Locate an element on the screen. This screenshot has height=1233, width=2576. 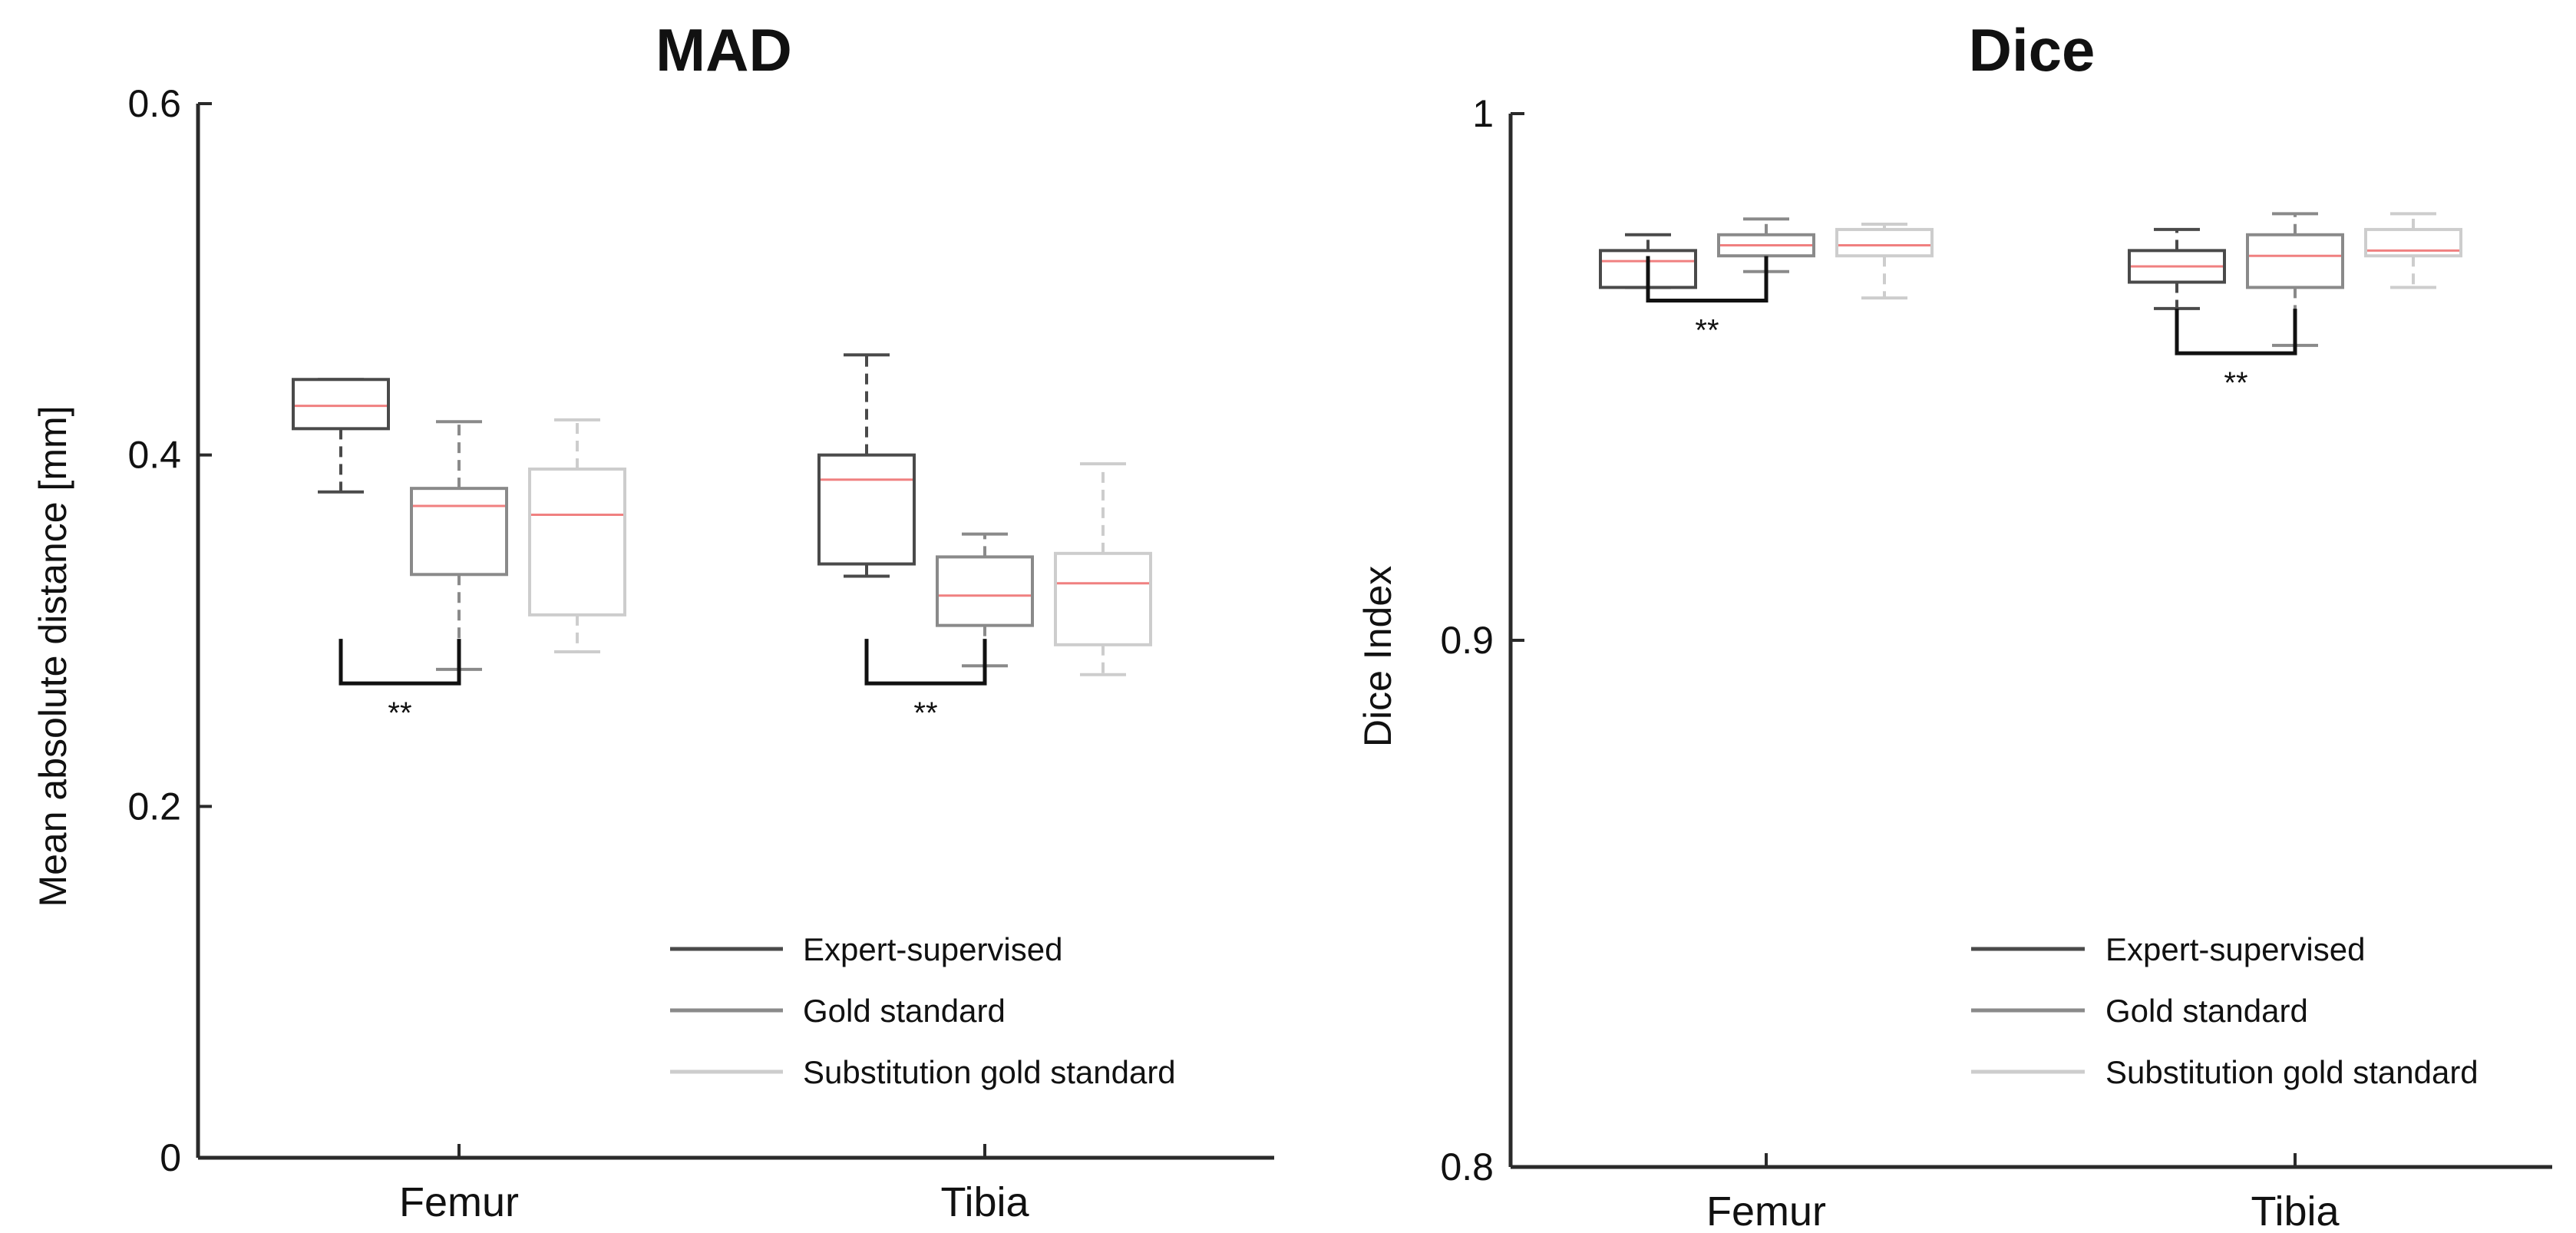
dice-box-gold-standard-femur is located at coordinates (1766, 245).